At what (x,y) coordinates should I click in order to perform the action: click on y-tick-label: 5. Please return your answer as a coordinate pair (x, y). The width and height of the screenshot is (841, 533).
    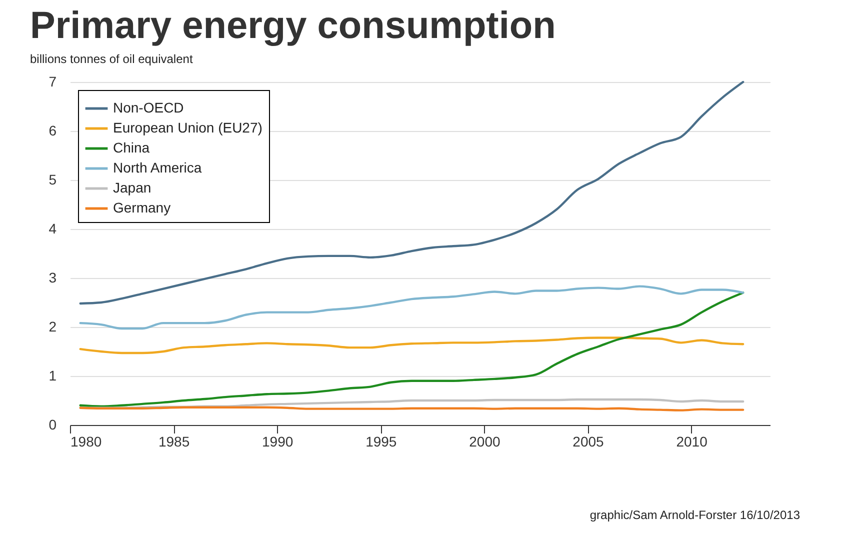
    Looking at the image, I should click on (52, 180).